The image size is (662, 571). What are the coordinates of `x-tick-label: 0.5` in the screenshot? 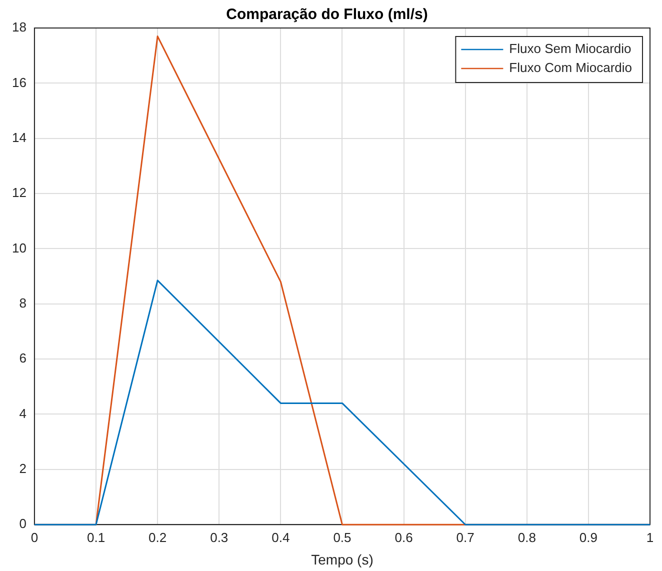 It's located at (342, 537).